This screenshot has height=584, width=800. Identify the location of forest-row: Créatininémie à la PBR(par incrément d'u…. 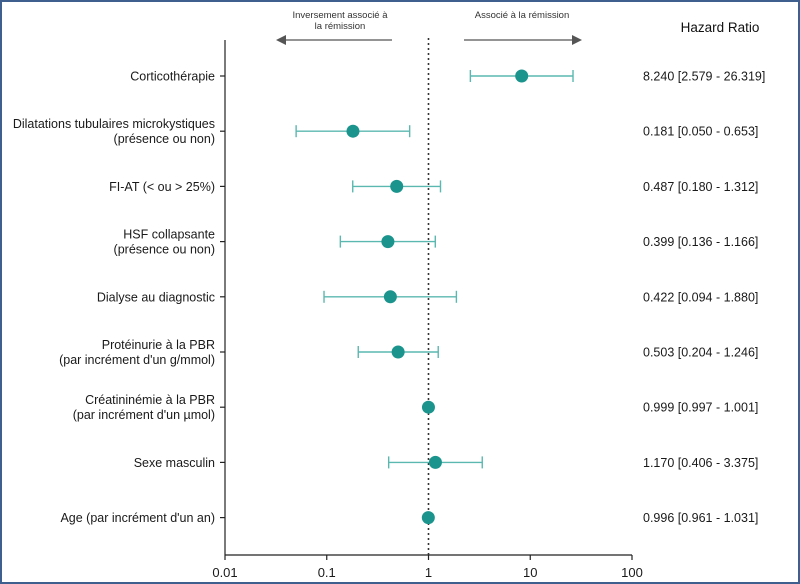
(416, 407).